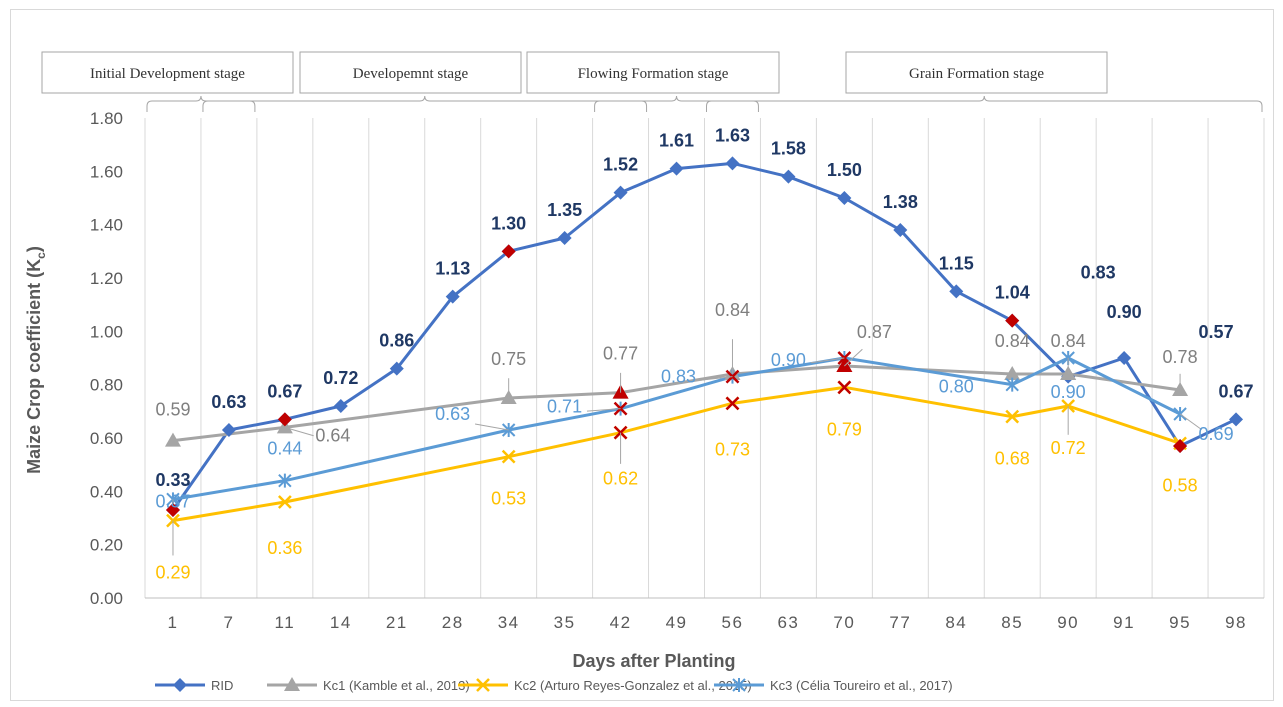 The width and height of the screenshot is (1283, 707). What do you see at coordinates (106, 545) in the screenshot?
I see `y-tick-label: 0.20` at bounding box center [106, 545].